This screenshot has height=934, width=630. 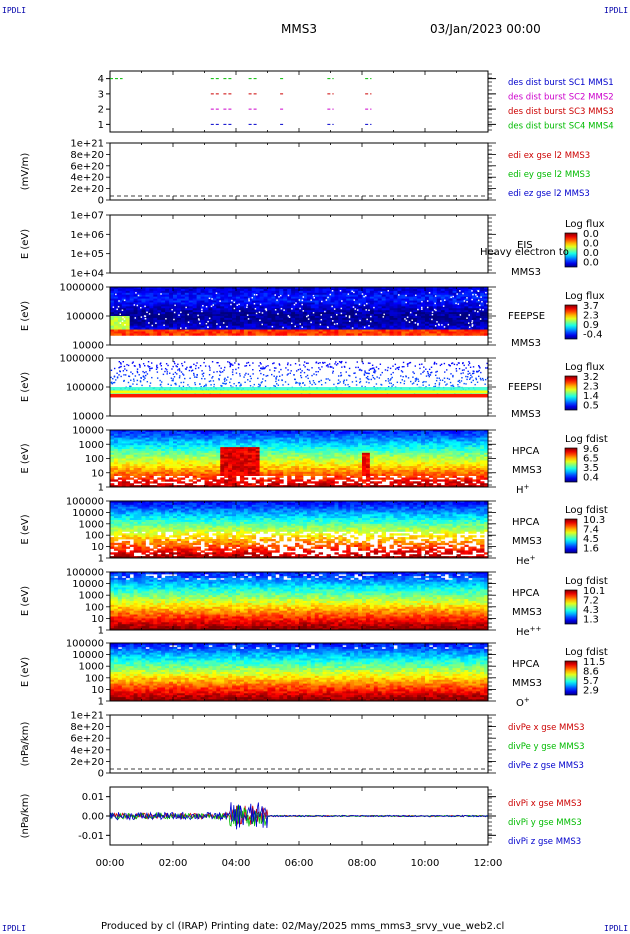 What do you see at coordinates (591, 406) in the screenshot?
I see `feepsi-colorbar-value: 0.5` at bounding box center [591, 406].